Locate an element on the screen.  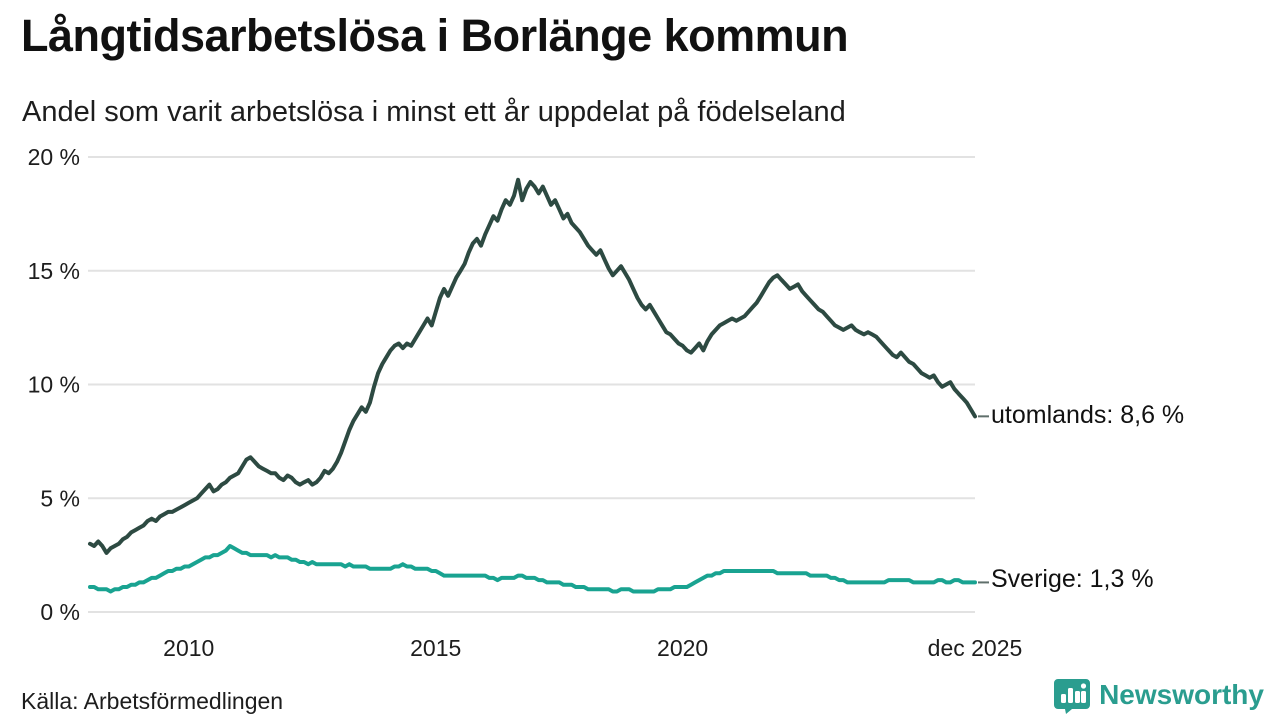
y-axis-tick-label: 5 % is located at coordinates (60, 498).